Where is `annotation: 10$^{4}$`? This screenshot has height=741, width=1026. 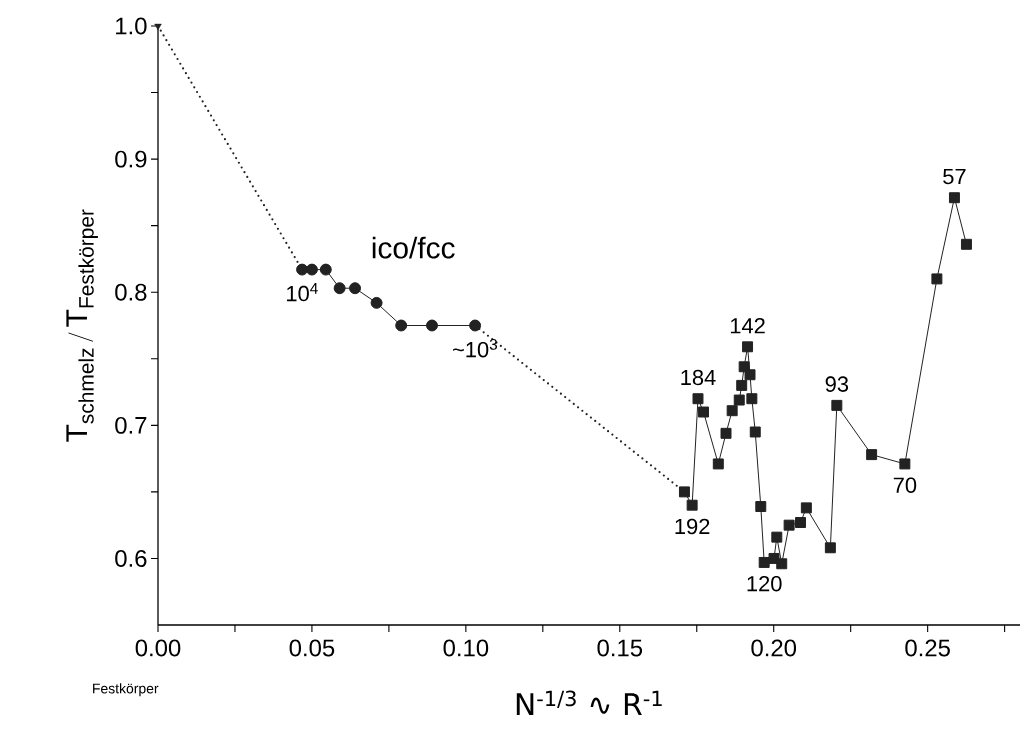
annotation: 10$^{4}$ is located at coordinates (302, 292).